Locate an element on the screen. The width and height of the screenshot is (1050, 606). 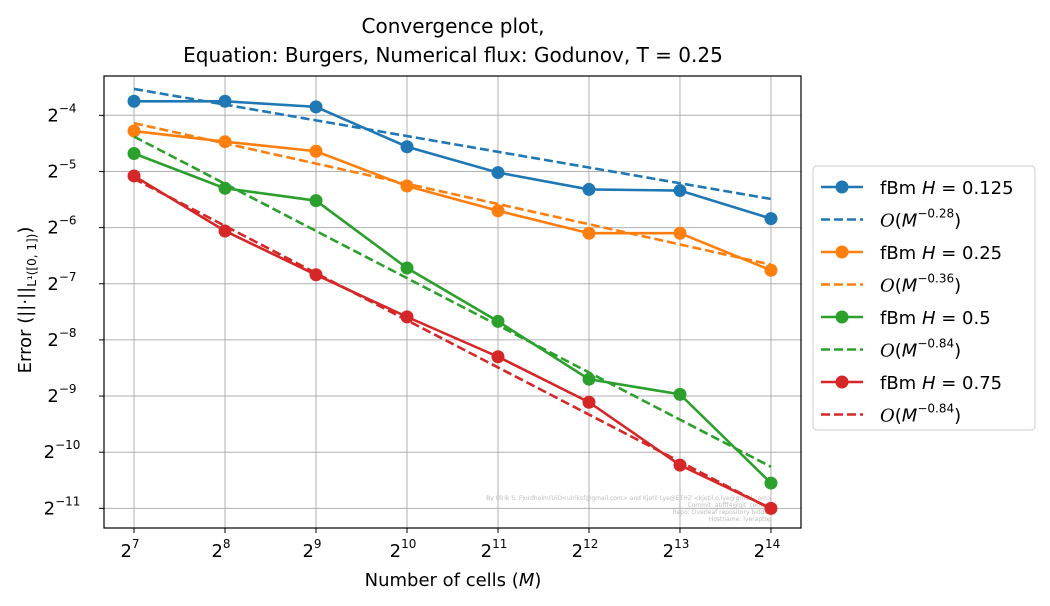
x-axis-label: Number of cells (M) is located at coordinates (453, 580).